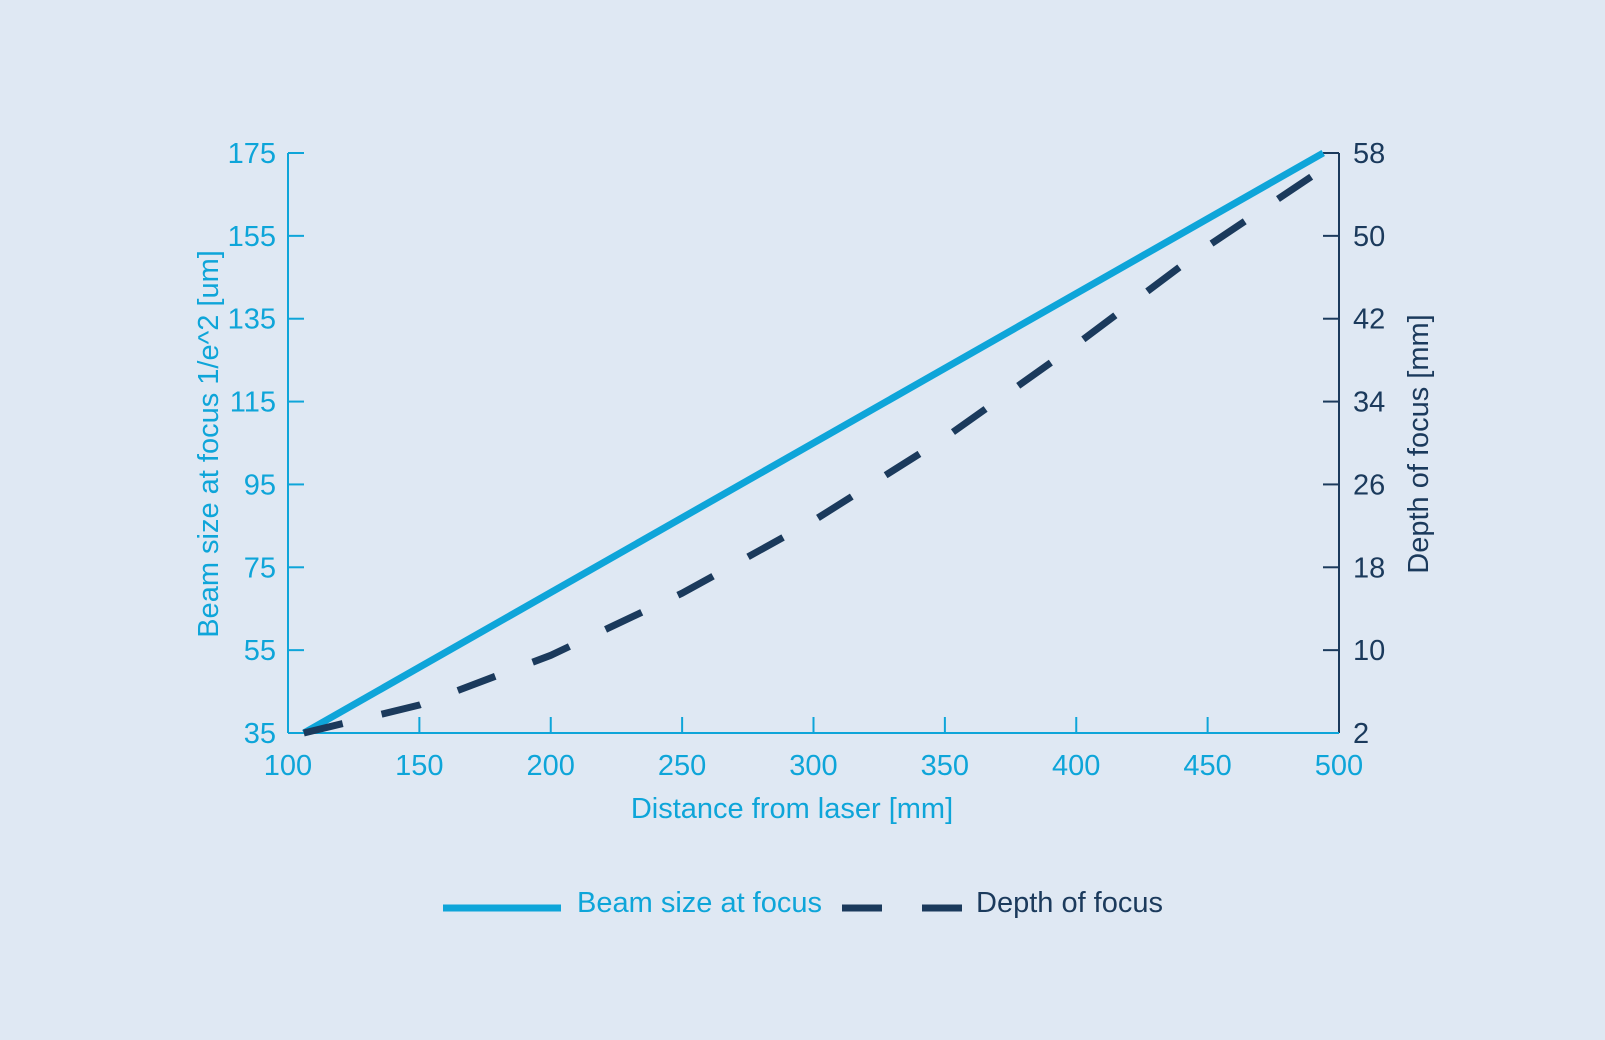  Describe the element at coordinates (1369, 320) in the screenshot. I see `y2-tick-label: 42` at that location.